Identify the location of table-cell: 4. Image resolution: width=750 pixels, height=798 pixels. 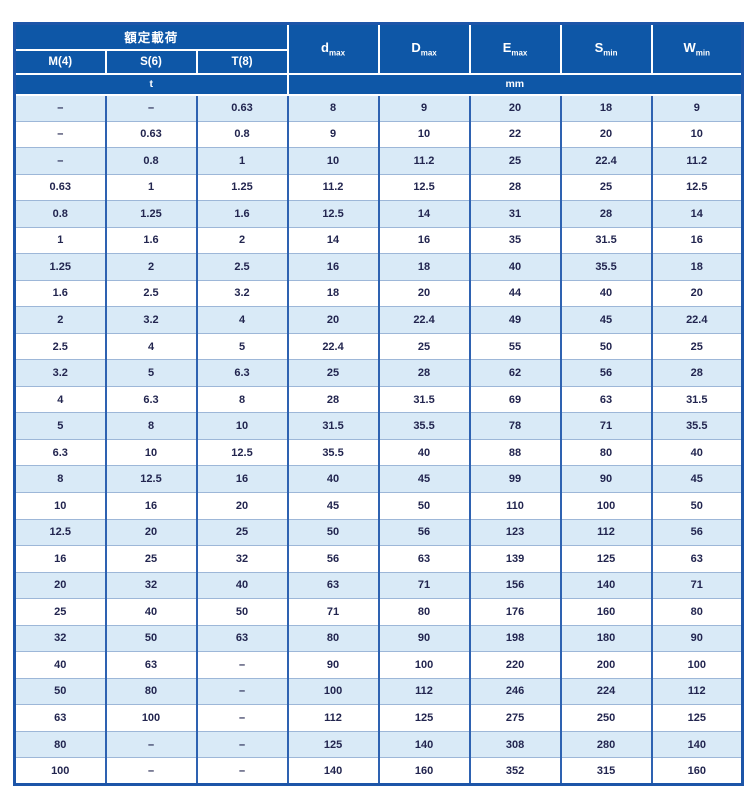
(60, 399).